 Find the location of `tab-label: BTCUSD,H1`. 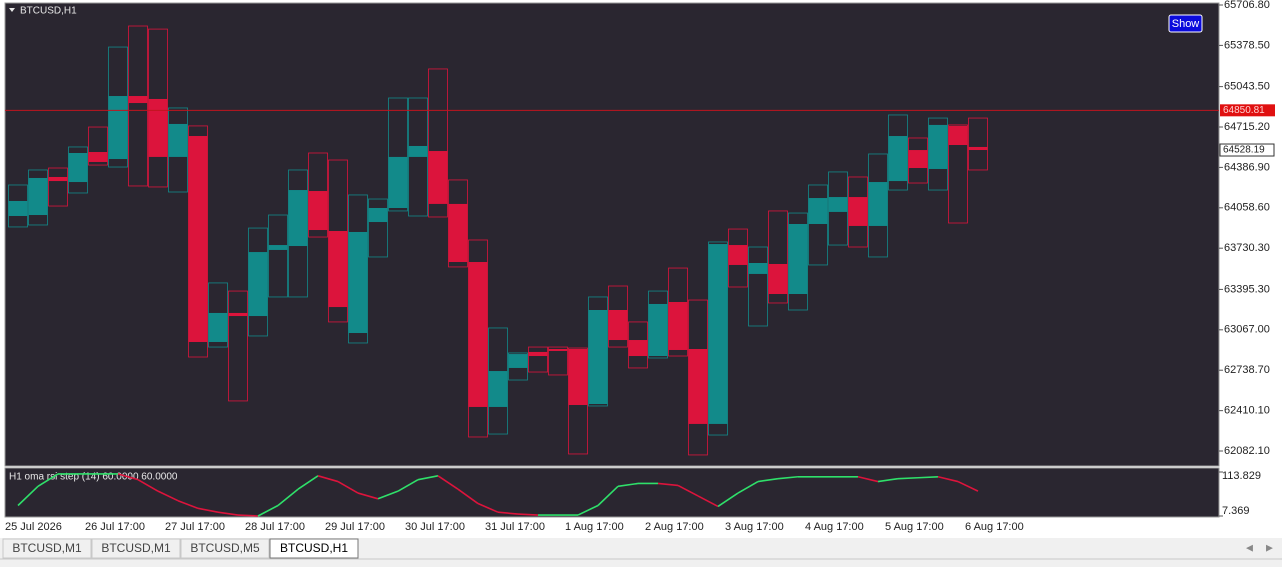

tab-label: BTCUSD,H1 is located at coordinates (314, 548).